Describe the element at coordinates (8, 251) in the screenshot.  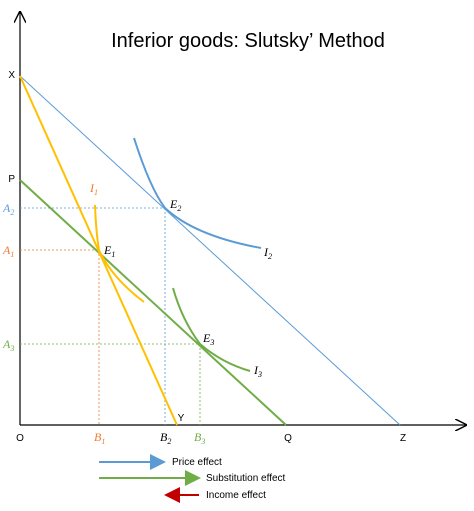
I see `tick-label-a1: A1` at that location.